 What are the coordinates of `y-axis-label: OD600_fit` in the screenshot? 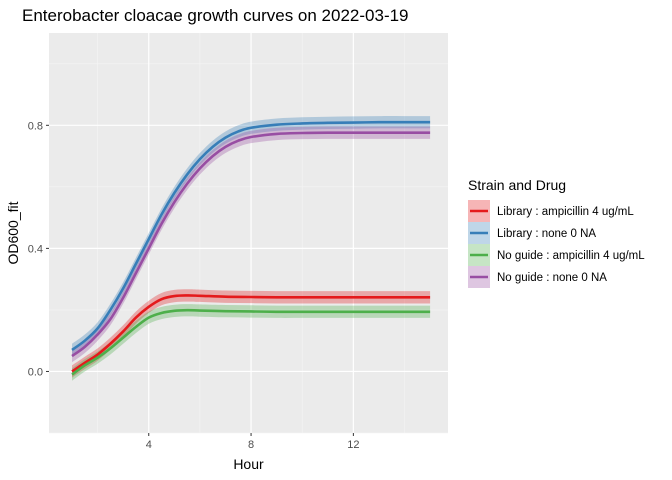 It's located at (13, 232).